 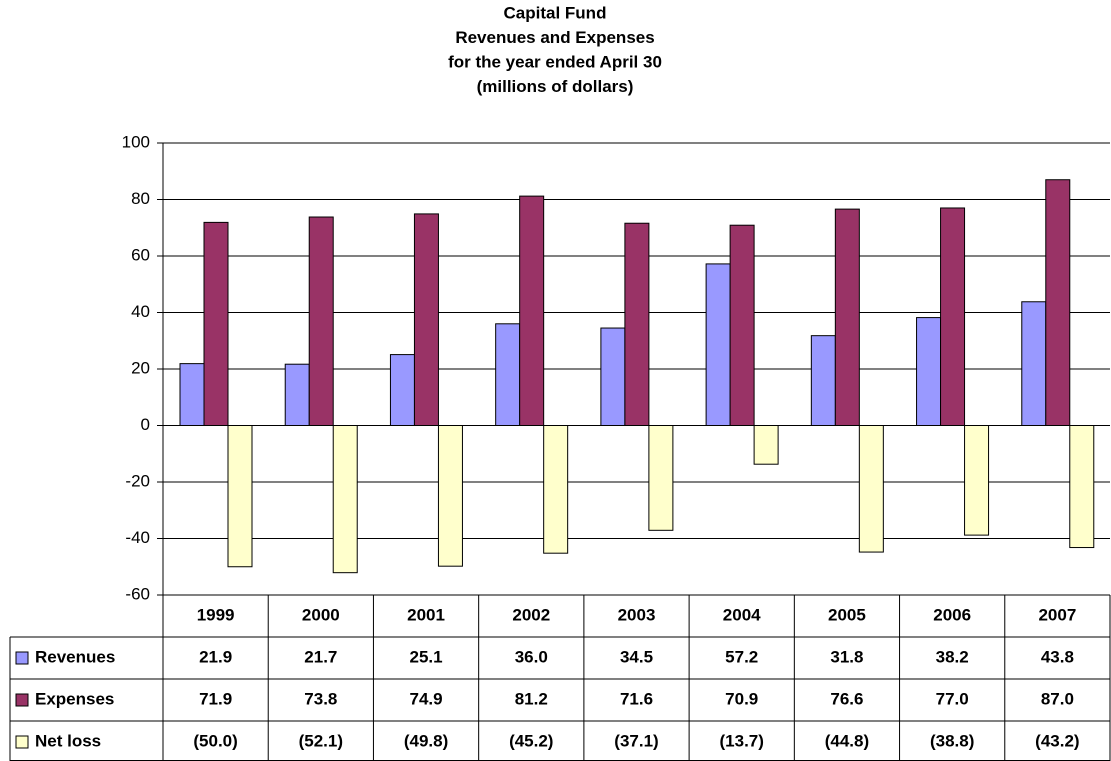 What do you see at coordinates (1057, 698) in the screenshot?
I see `table-value: 87.0` at bounding box center [1057, 698].